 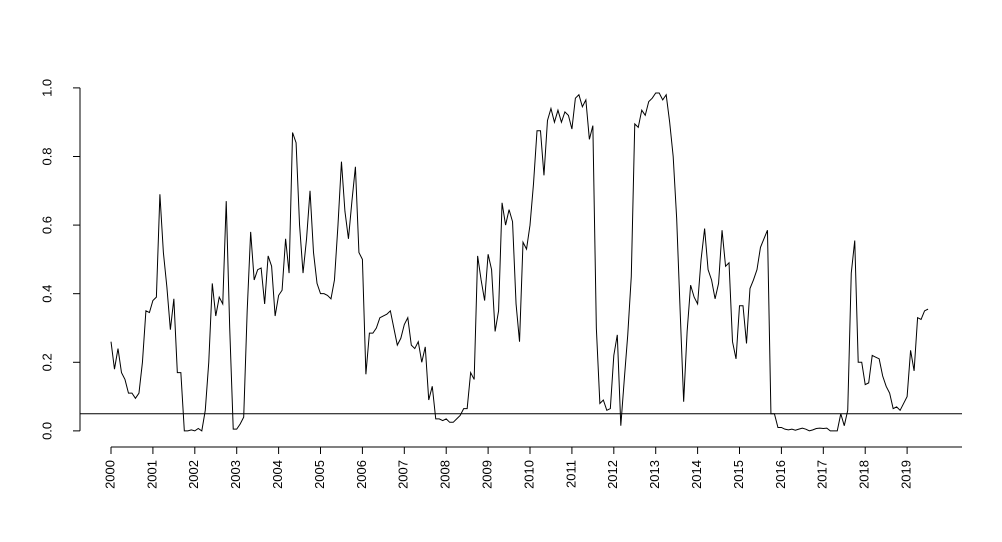 What do you see at coordinates (612, 474) in the screenshot?
I see `x-tick-label: 2012` at bounding box center [612, 474].